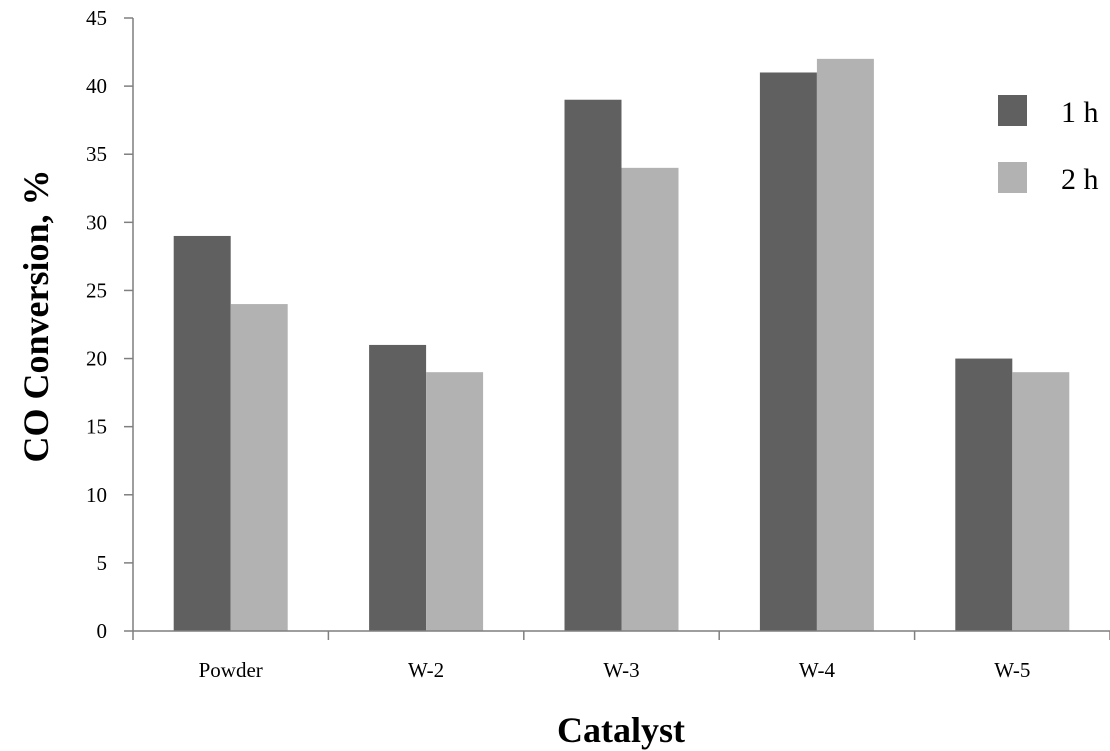  What do you see at coordinates (1080, 112) in the screenshot?
I see `legend-label: 1 h` at bounding box center [1080, 112].